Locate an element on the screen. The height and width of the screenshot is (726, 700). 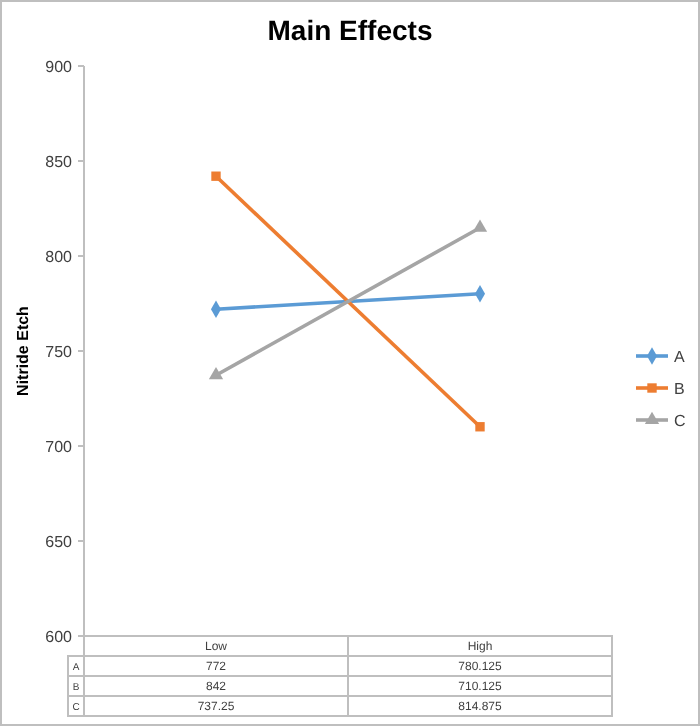
y-tick-label: 850 is located at coordinates (59, 161).